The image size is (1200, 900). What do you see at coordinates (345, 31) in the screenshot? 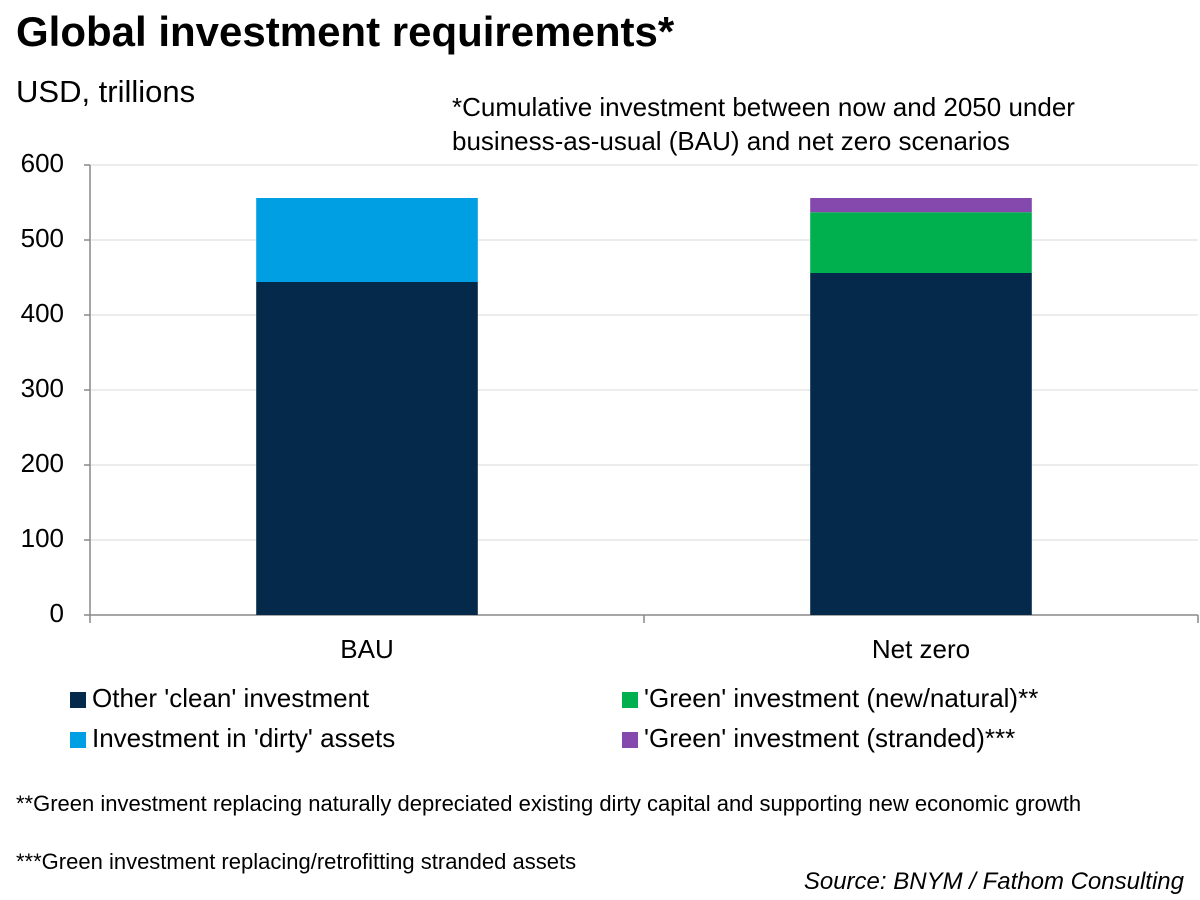
I see `chart-title: Global investment requirements*` at bounding box center [345, 31].